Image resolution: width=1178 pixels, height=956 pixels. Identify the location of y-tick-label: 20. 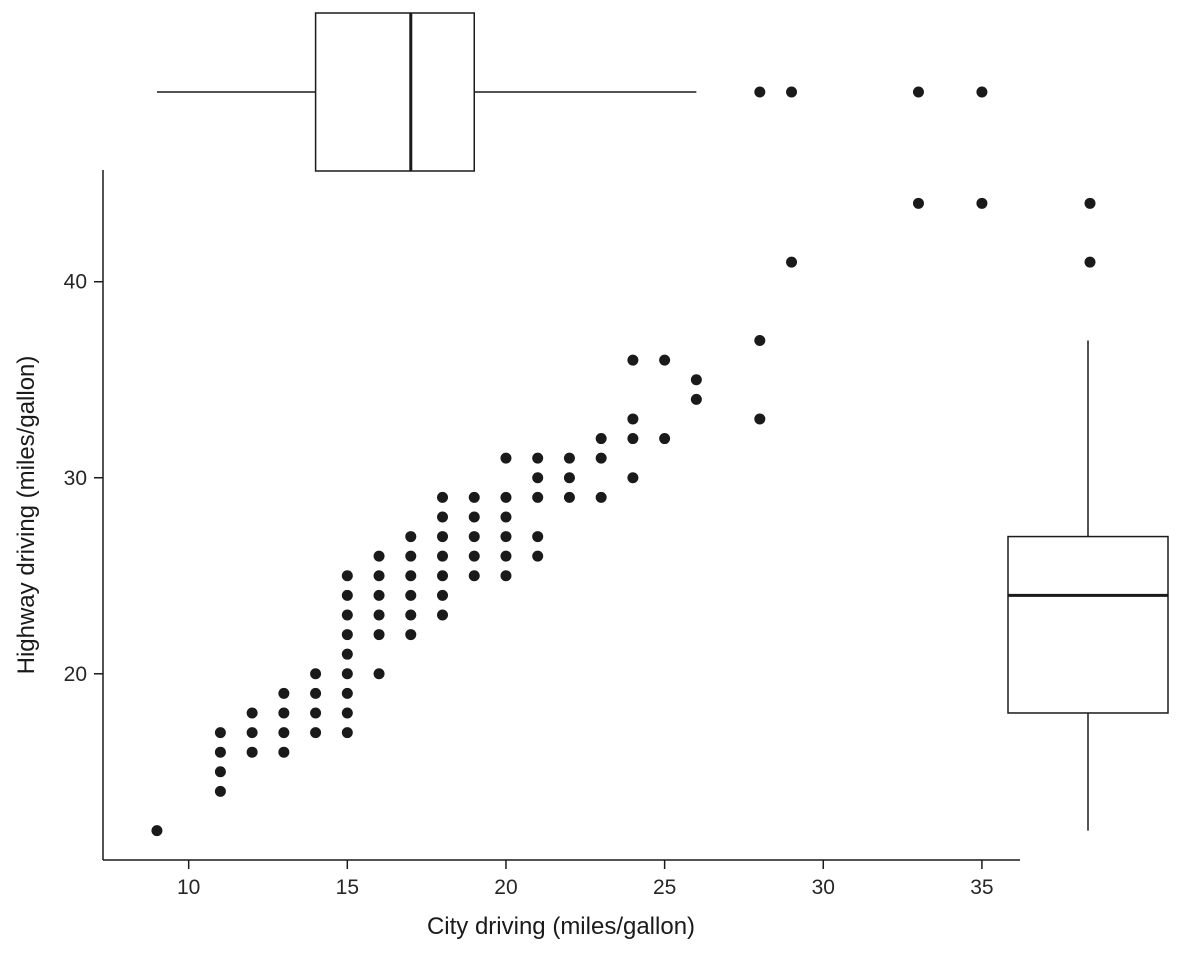
(75, 674).